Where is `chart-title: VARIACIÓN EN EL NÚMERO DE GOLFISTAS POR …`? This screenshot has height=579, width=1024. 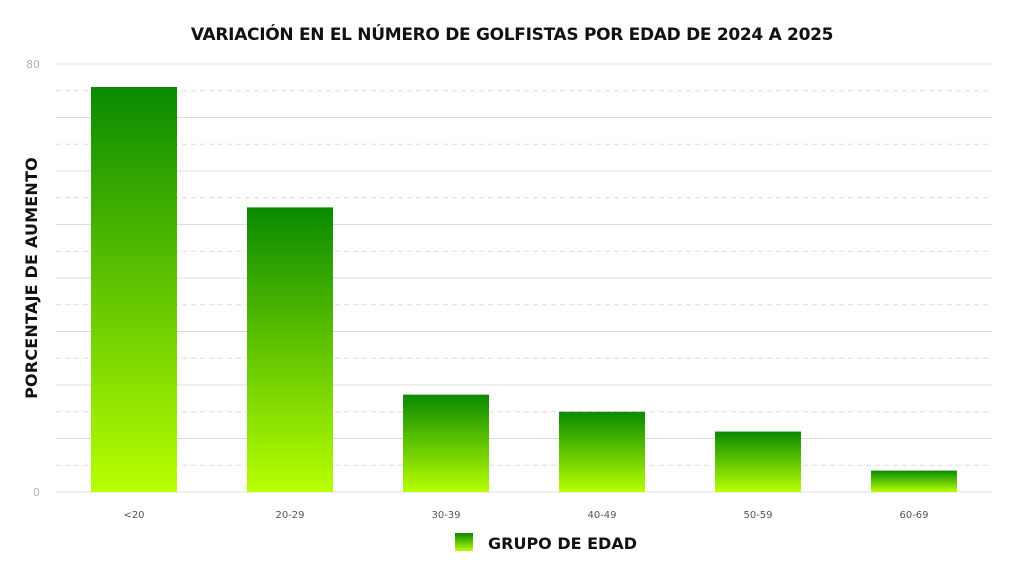
chart-title: VARIACIÓN EN EL NÚMERO DE GOLFISTAS POR … is located at coordinates (512, 34).